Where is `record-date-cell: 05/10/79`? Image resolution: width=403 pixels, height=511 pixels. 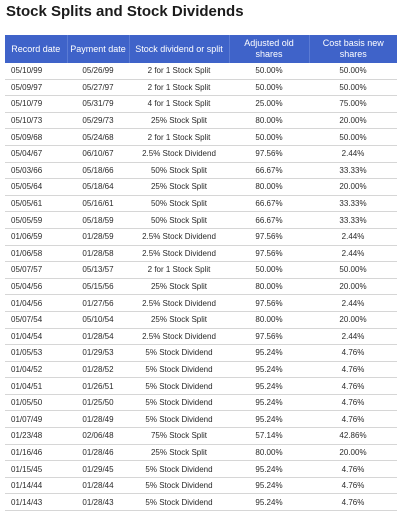
record-date-cell: 05/10/79 is located at coordinates (36, 104).